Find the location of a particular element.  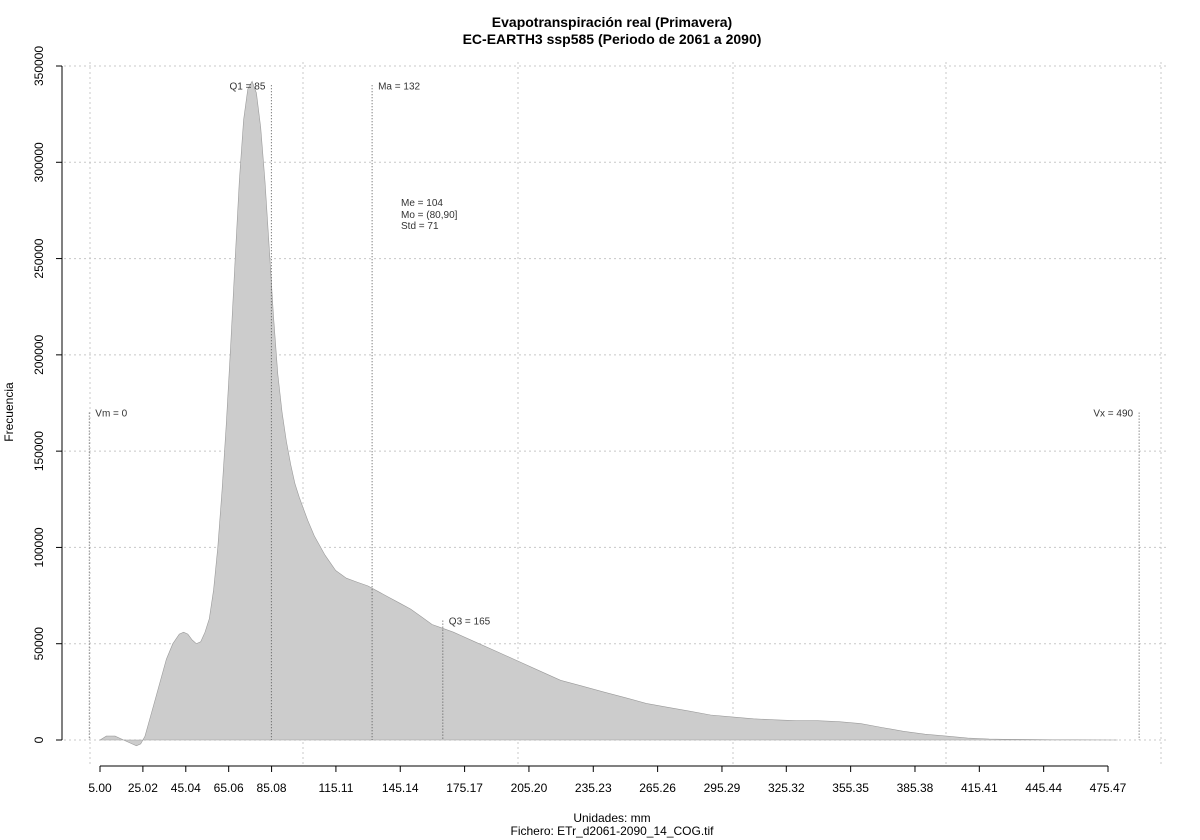

y-tick-label: 250000 is located at coordinates (39, 258).